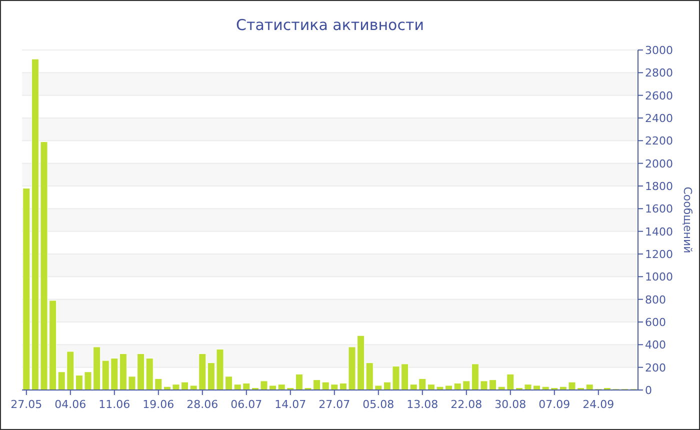  What do you see at coordinates (330, 25) in the screenshot?
I see `chart-title: Статистика активности` at bounding box center [330, 25].